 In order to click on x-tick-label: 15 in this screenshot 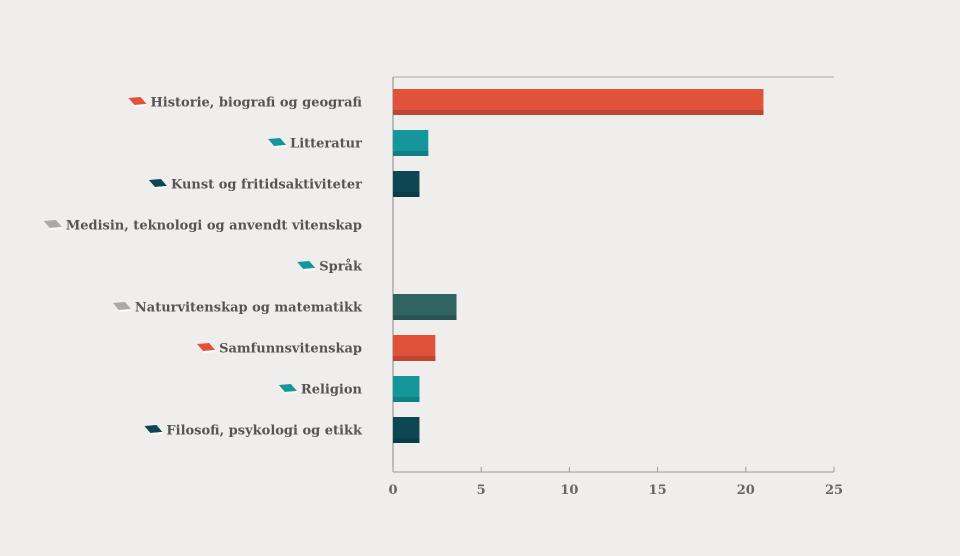, I will do `click(658, 490)`.